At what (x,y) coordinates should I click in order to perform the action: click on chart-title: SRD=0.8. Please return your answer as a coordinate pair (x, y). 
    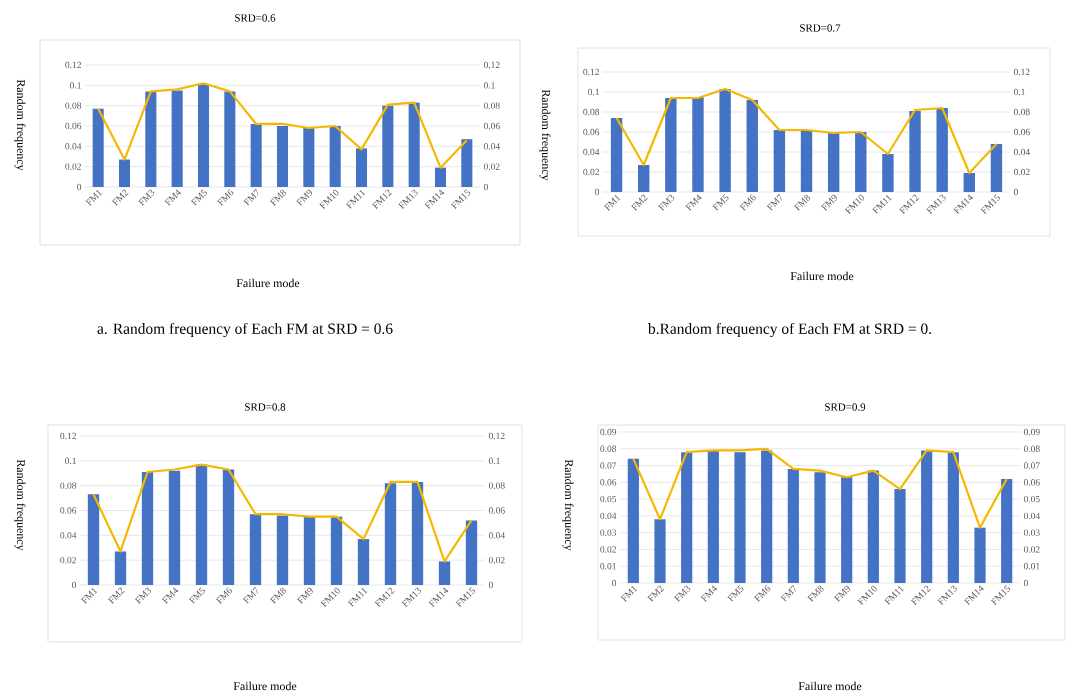
    Looking at the image, I should click on (265, 407).